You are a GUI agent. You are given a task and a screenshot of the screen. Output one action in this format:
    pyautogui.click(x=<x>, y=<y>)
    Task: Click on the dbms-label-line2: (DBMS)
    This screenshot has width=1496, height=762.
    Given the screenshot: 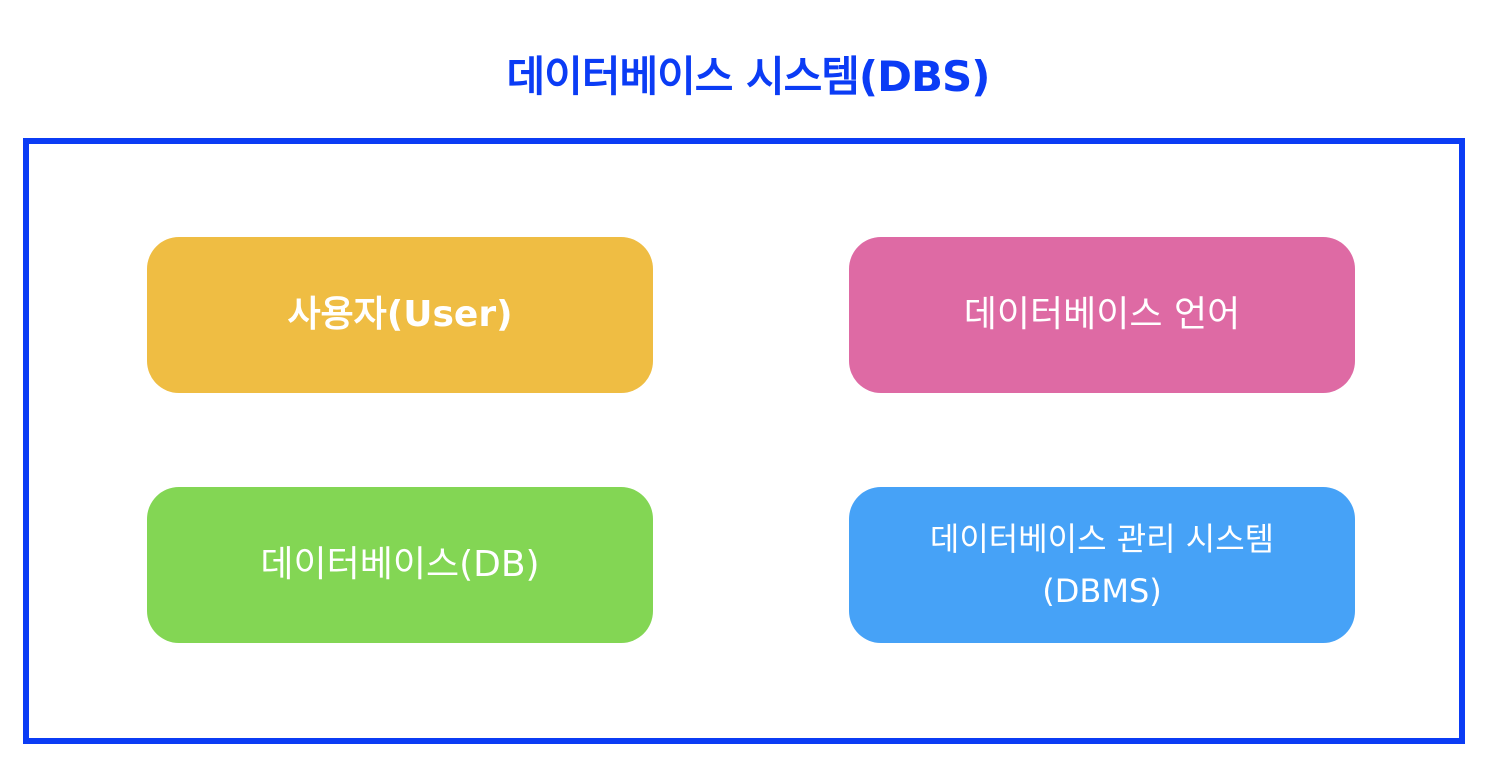 What is the action you would take?
    pyautogui.click(x=1102, y=591)
    